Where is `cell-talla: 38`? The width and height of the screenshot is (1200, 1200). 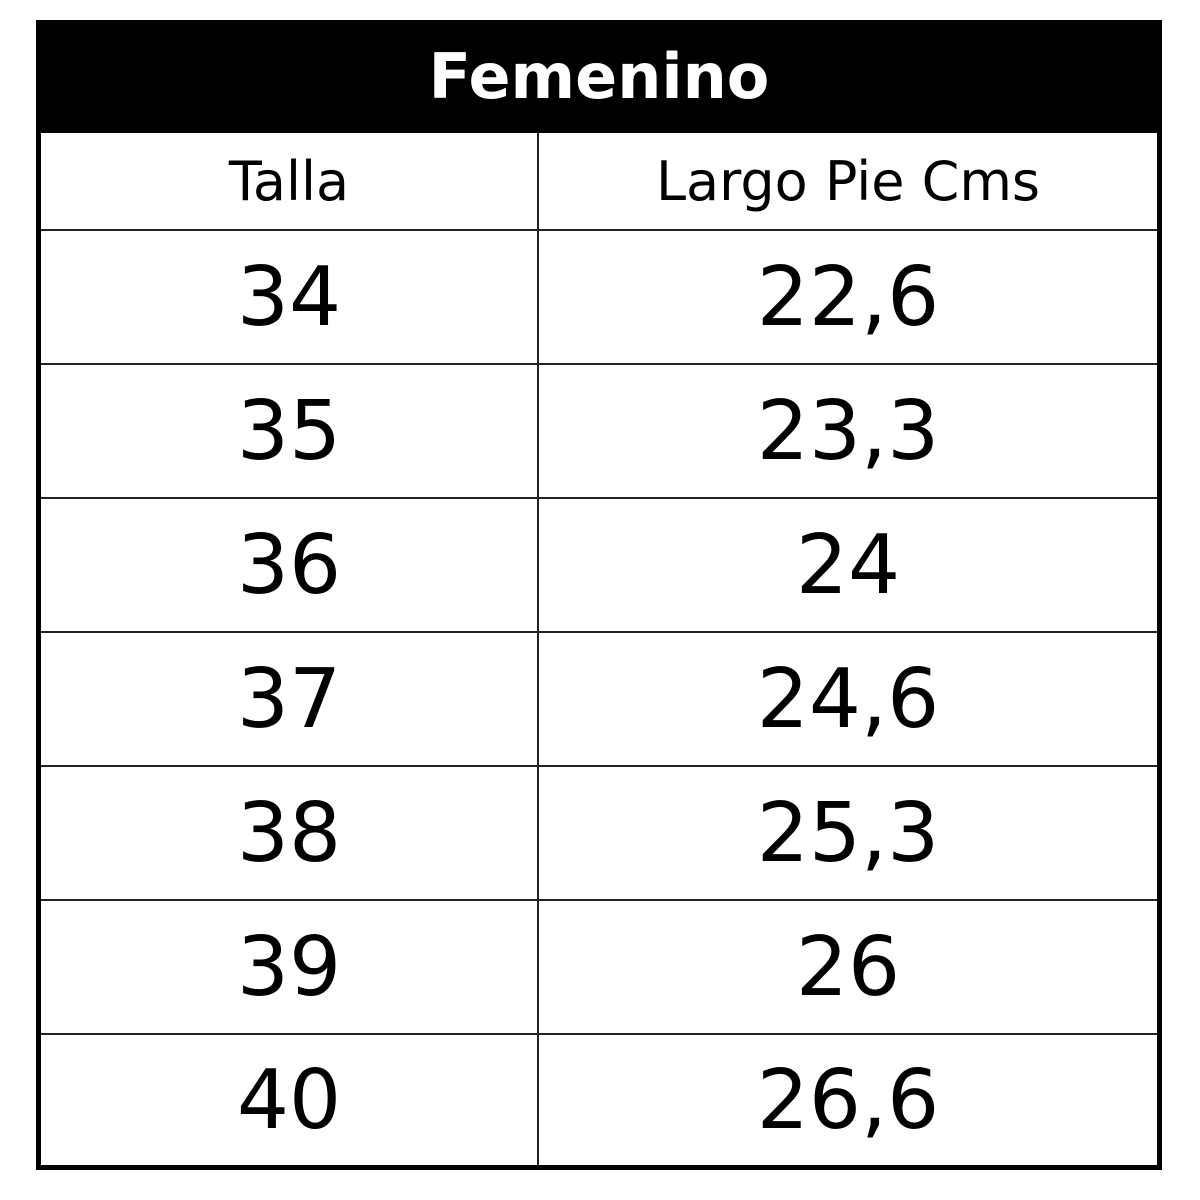
cell-talla: 38 is located at coordinates (290, 833).